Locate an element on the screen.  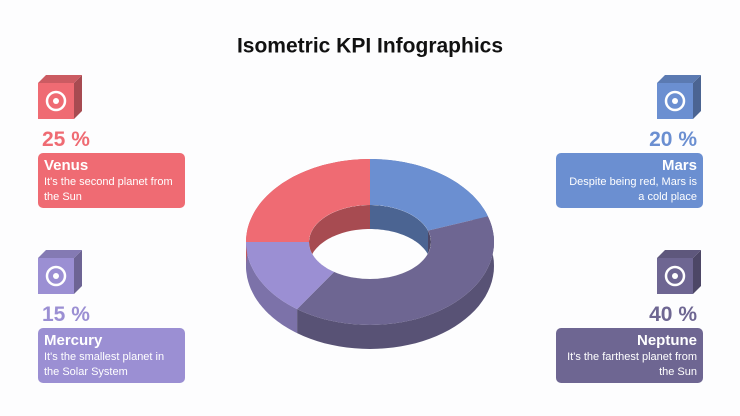
value-label: 25 % is located at coordinates (66, 139).